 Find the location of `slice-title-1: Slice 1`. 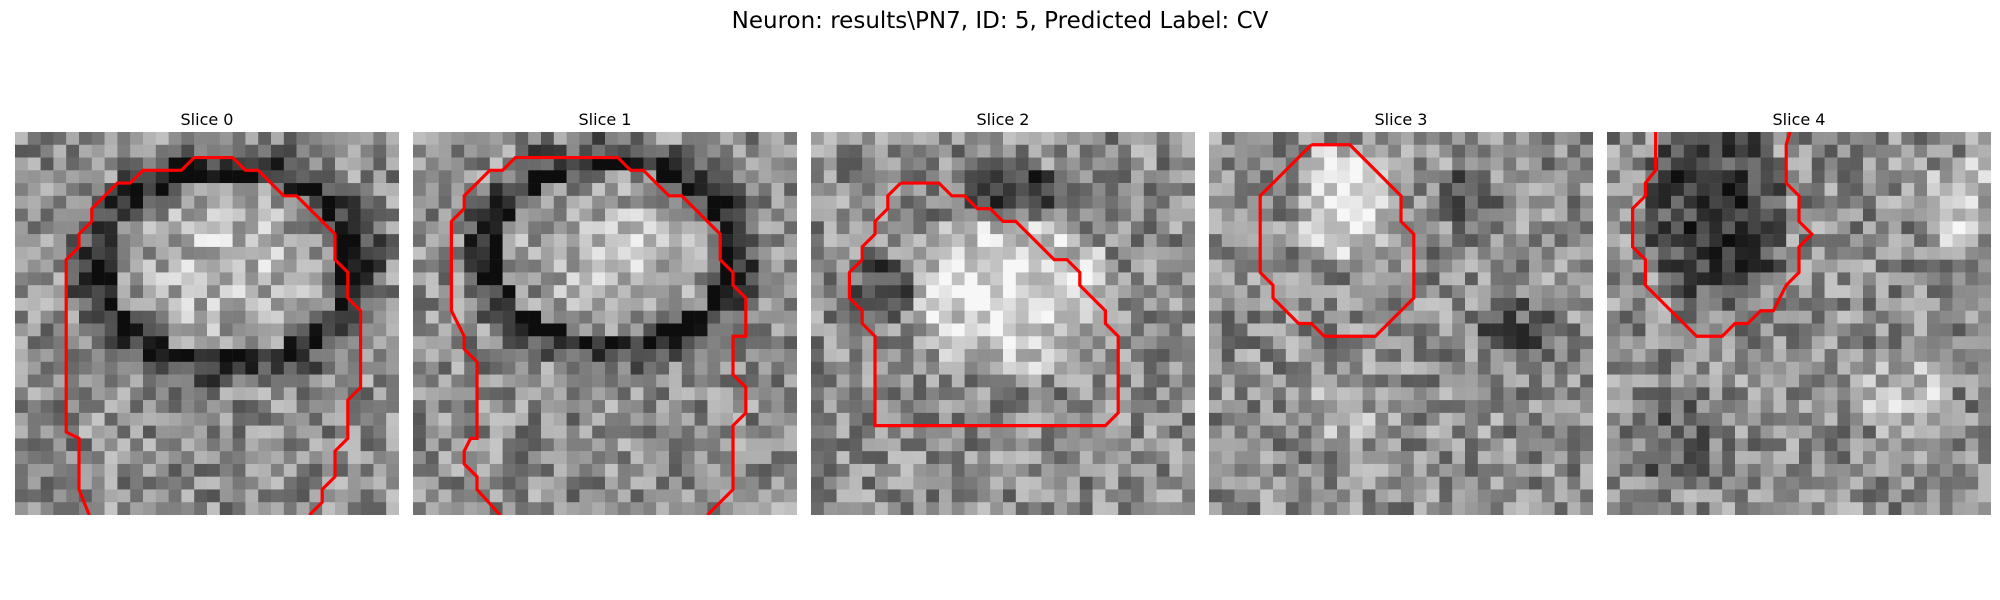

slice-title-1: Slice 1 is located at coordinates (605, 119).